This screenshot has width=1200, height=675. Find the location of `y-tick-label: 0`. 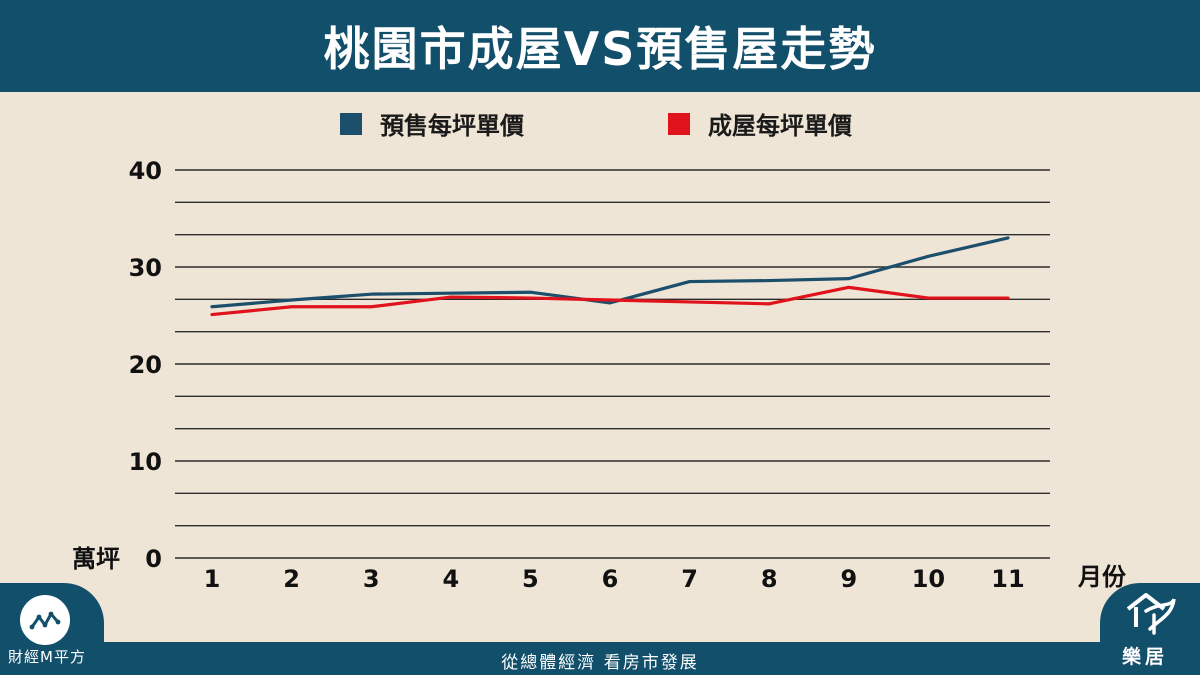

y-tick-label: 0 is located at coordinates (153, 559).